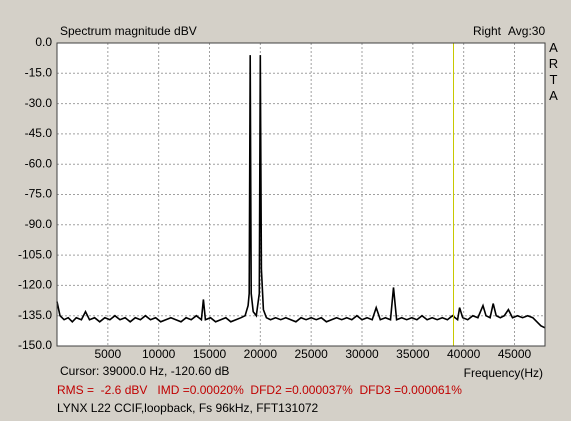 The image size is (571, 421). What do you see at coordinates (526, 31) in the screenshot?
I see `averaging: Avg:30` at bounding box center [526, 31].